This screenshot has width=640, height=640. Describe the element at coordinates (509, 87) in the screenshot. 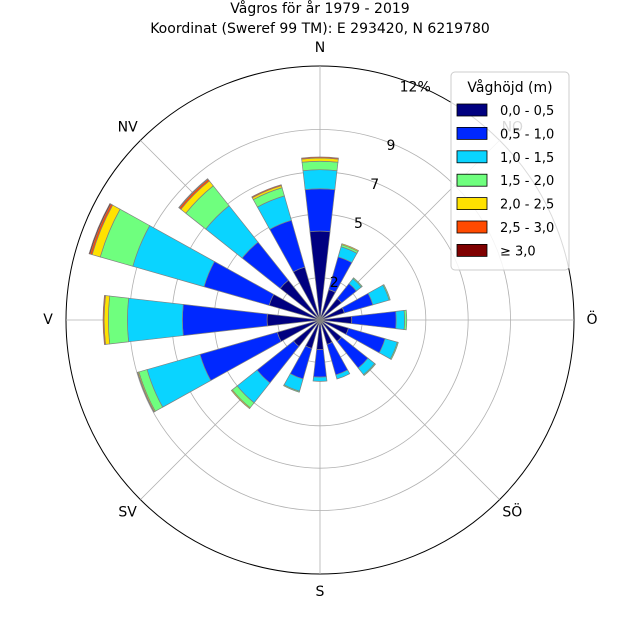

I see `legend-title: Våghöjd (m)` at that location.